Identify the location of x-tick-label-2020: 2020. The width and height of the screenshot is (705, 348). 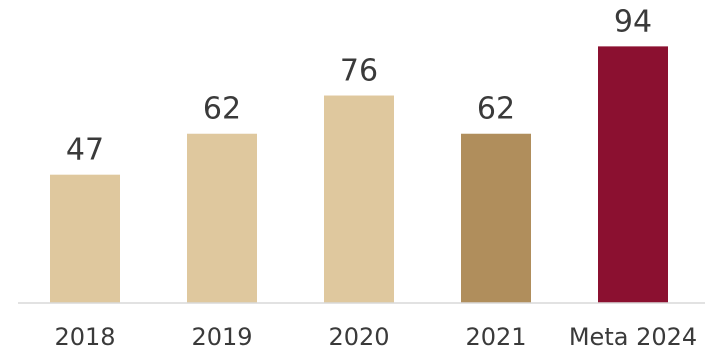
(358, 335).